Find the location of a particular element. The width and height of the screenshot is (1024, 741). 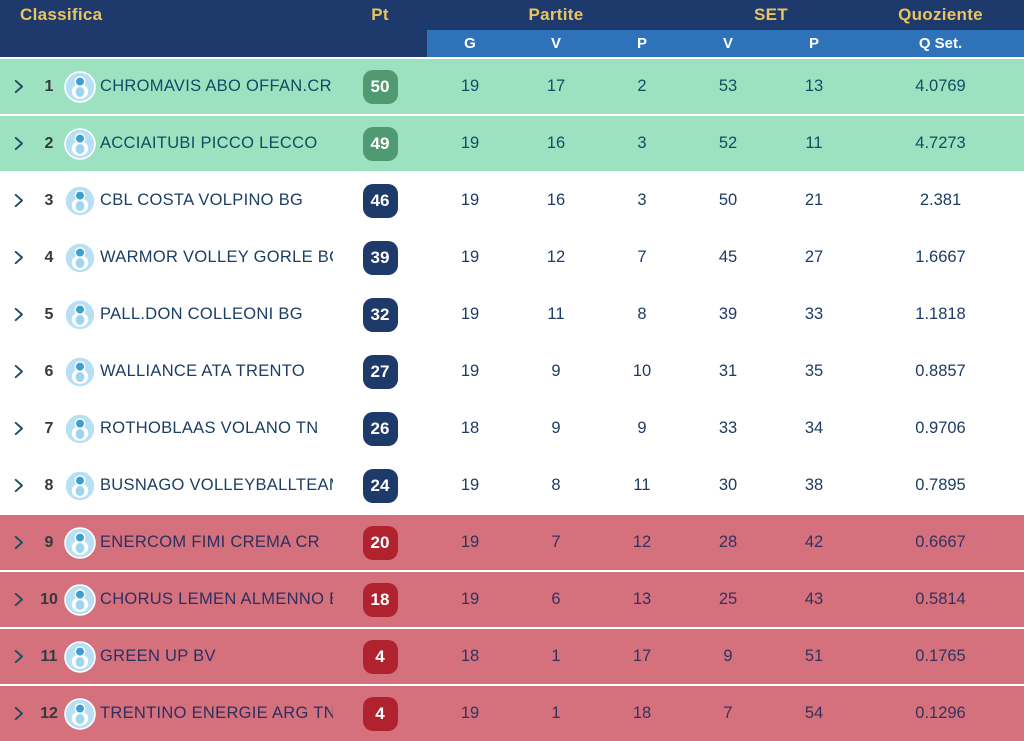

rank-number: 9 is located at coordinates (49, 542).